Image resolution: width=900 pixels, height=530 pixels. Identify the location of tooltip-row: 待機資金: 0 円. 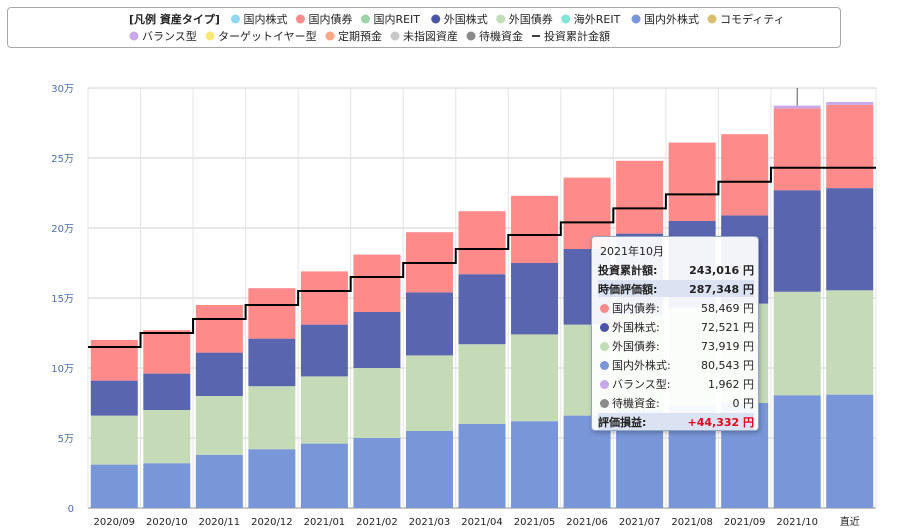
(676, 402).